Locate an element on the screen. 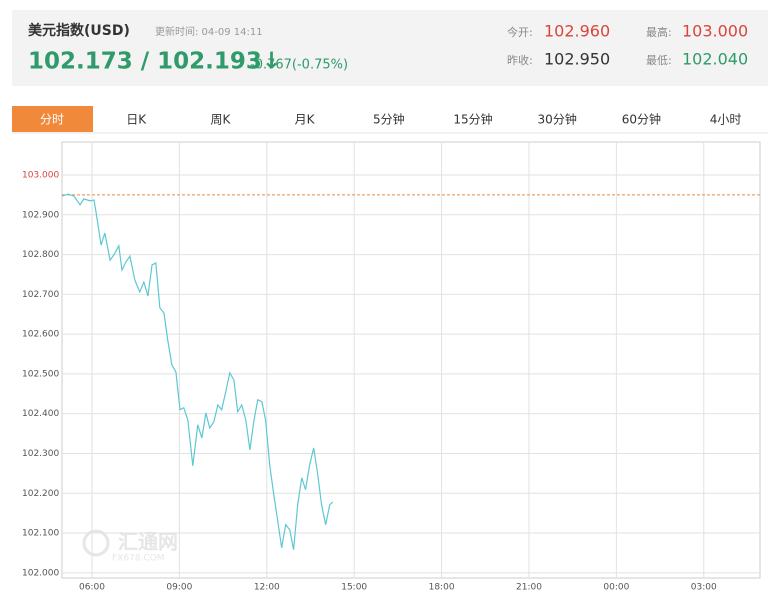  tab: 15分钟 is located at coordinates (472, 119).